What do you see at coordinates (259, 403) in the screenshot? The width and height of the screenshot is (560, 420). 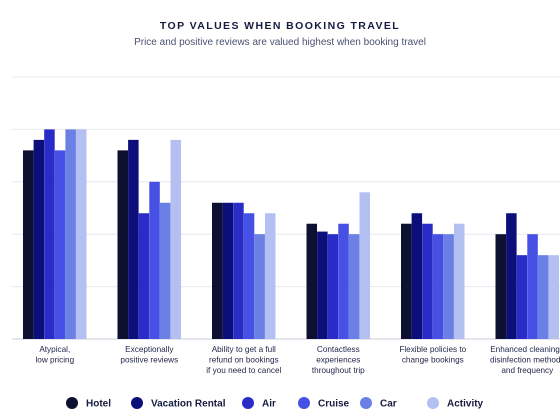 I see `legend-item-air: Air` at bounding box center [259, 403].